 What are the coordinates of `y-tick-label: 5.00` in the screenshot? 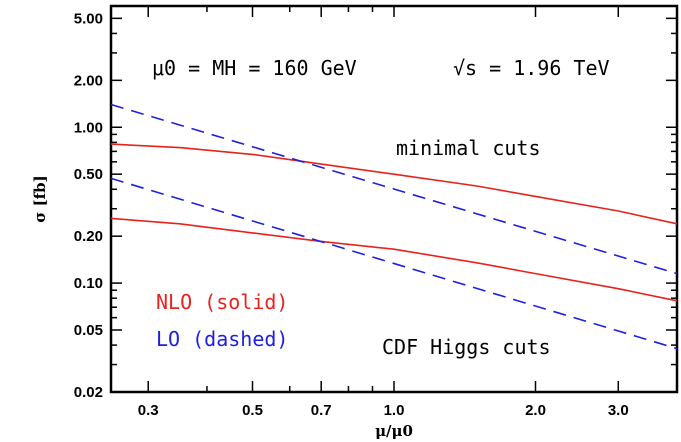 It's located at (88, 18).